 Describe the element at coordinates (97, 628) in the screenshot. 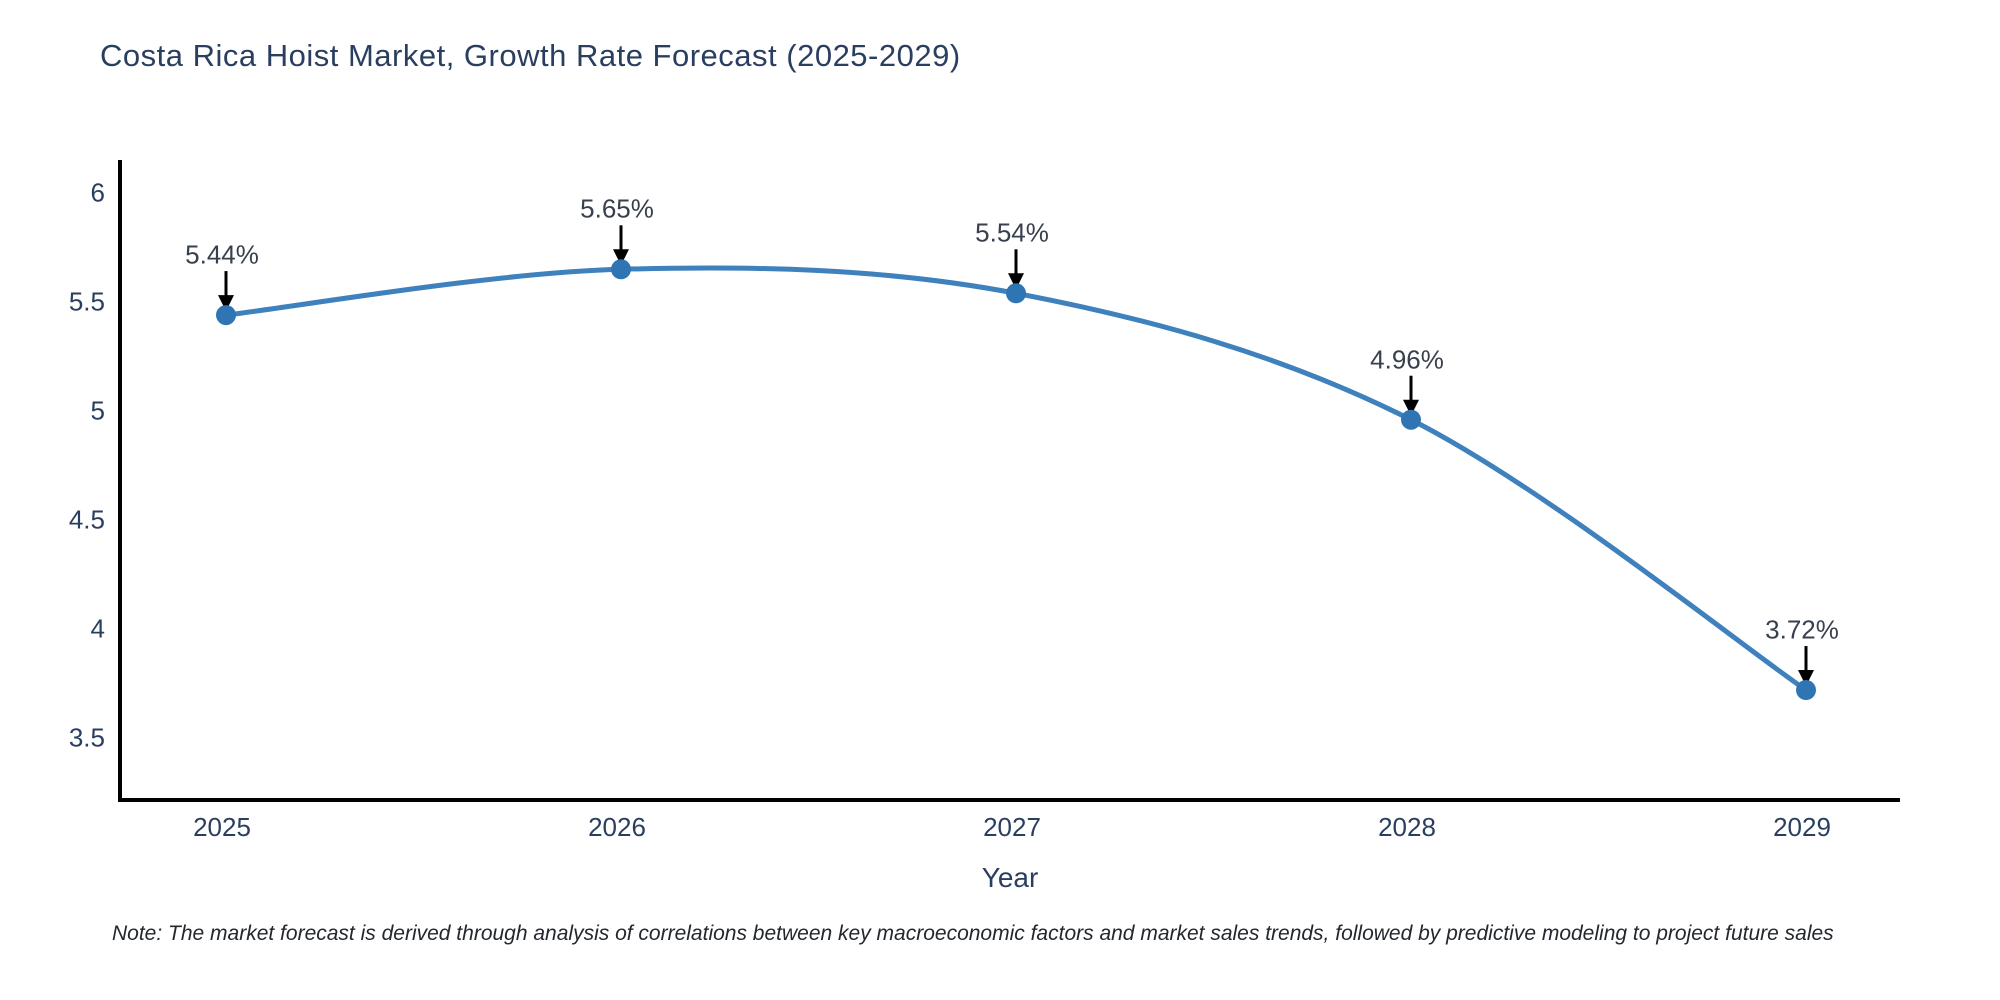

I see `y-tick-label: 4` at that location.